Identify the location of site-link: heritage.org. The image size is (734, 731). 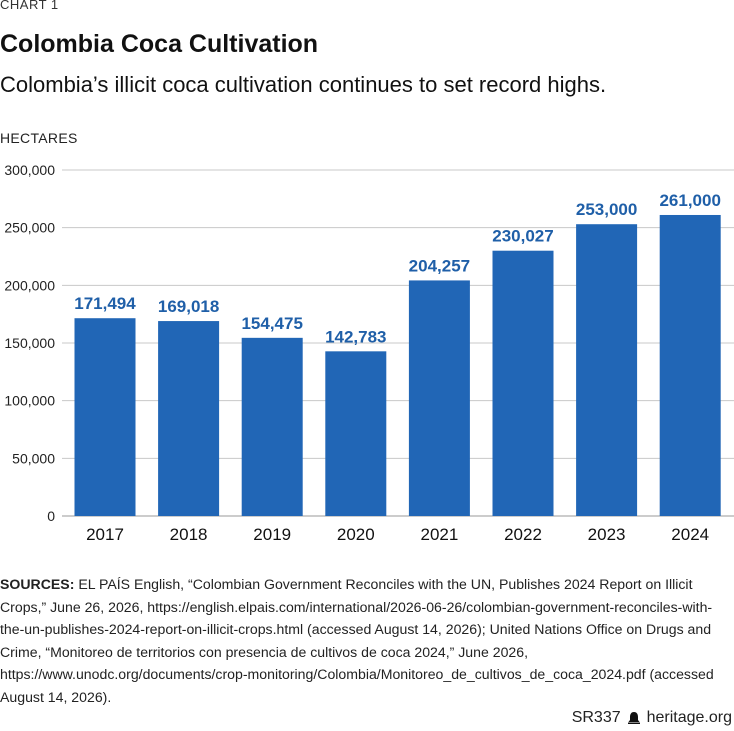
(689, 717).